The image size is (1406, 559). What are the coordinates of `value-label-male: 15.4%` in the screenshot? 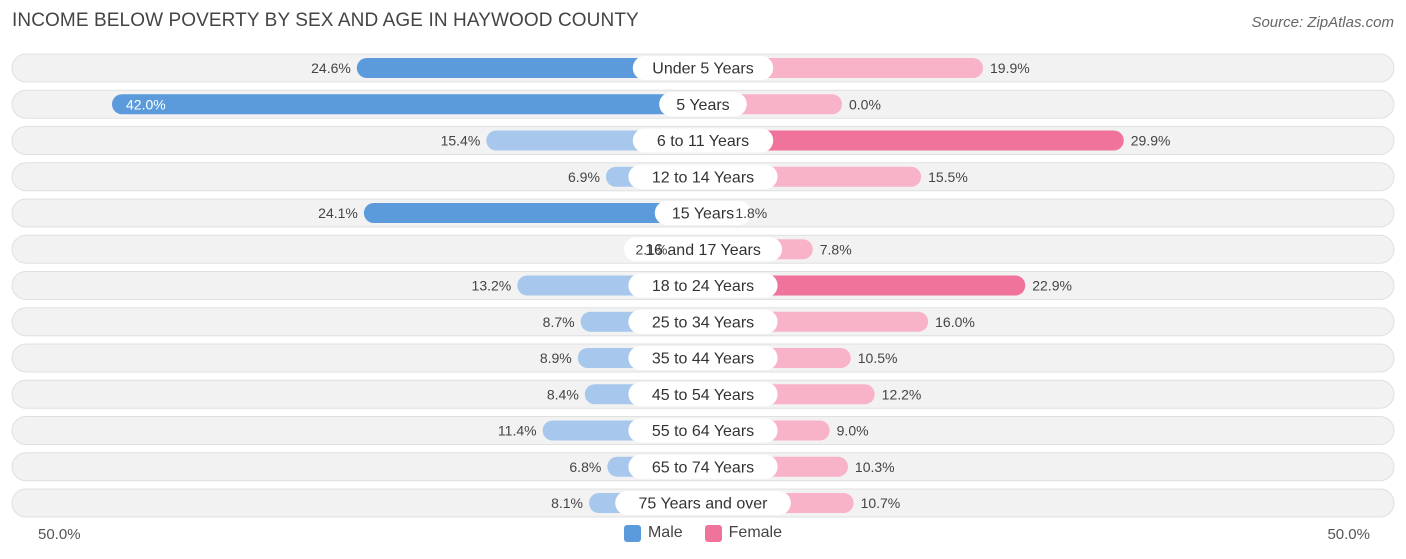 It's located at (461, 141).